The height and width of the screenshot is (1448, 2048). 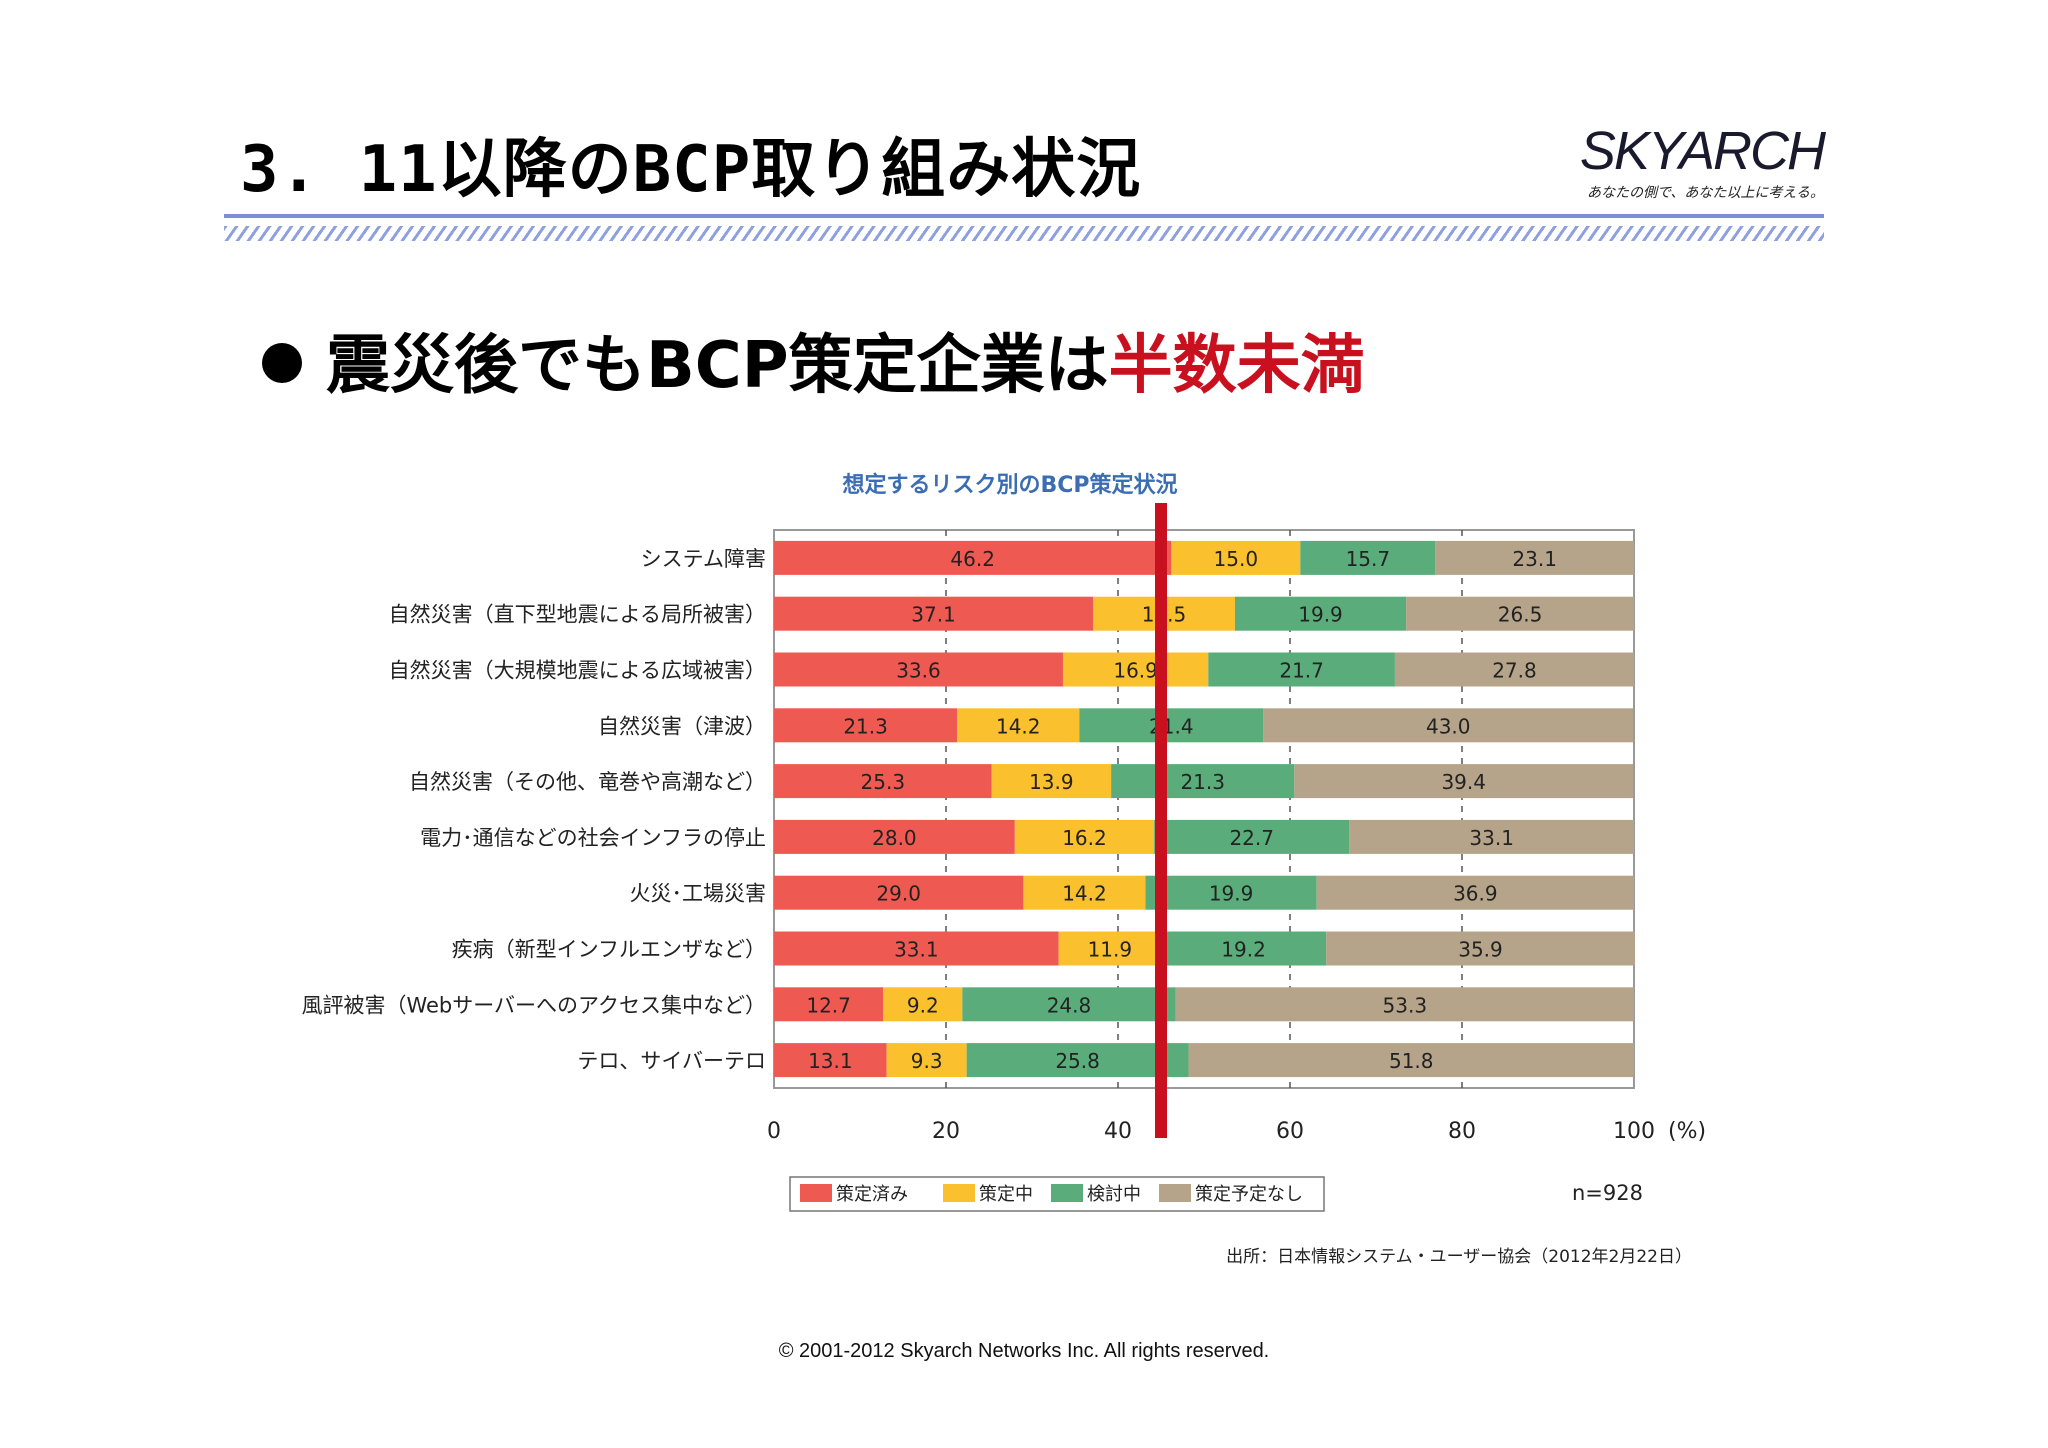 I want to click on data-label: 15.7, so click(x=1368, y=559).